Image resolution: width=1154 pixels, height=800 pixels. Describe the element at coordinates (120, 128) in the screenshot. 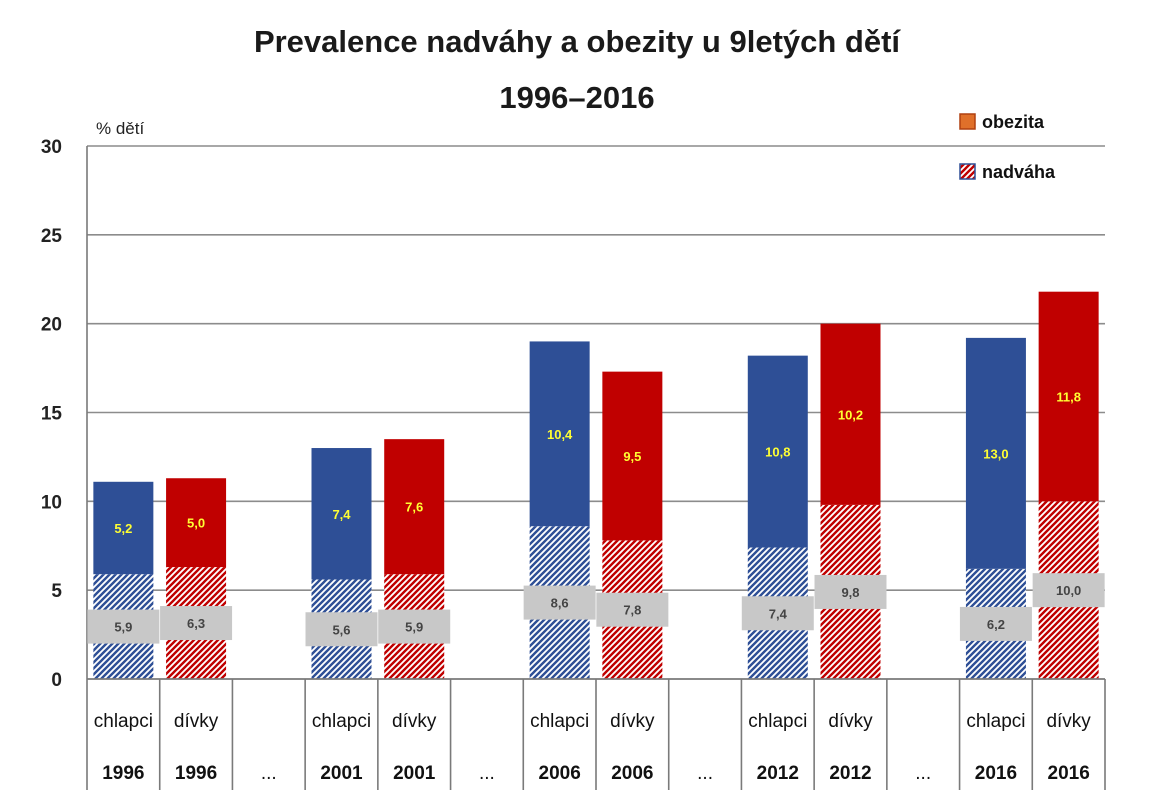

I see `y-axis-label: % dětí` at that location.